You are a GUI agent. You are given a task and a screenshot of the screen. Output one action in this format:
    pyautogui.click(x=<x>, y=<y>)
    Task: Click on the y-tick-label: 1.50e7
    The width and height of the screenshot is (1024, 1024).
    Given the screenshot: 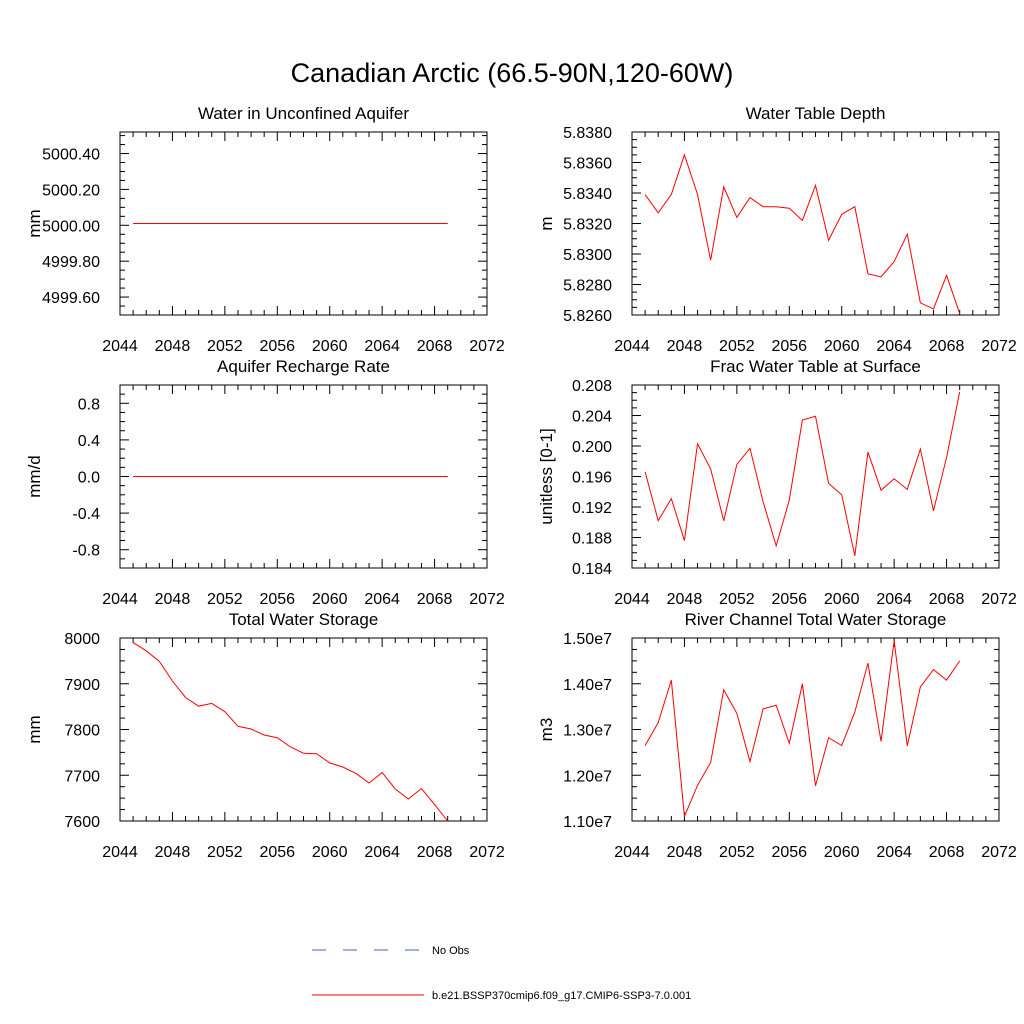 What is the action you would take?
    pyautogui.click(x=587, y=639)
    